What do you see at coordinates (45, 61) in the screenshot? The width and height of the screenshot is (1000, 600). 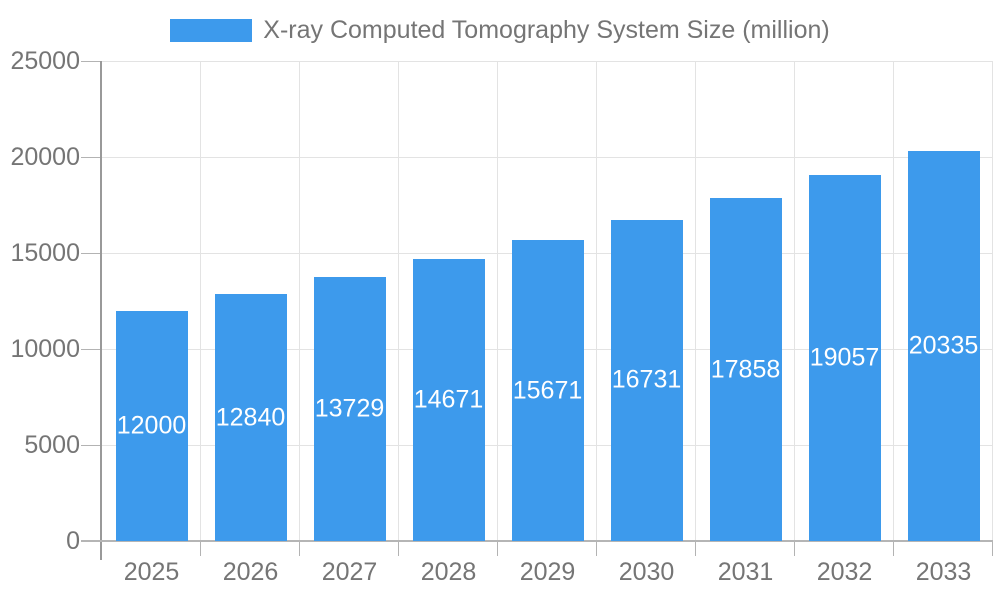 I see `y-tick-label: 25000` at bounding box center [45, 61].